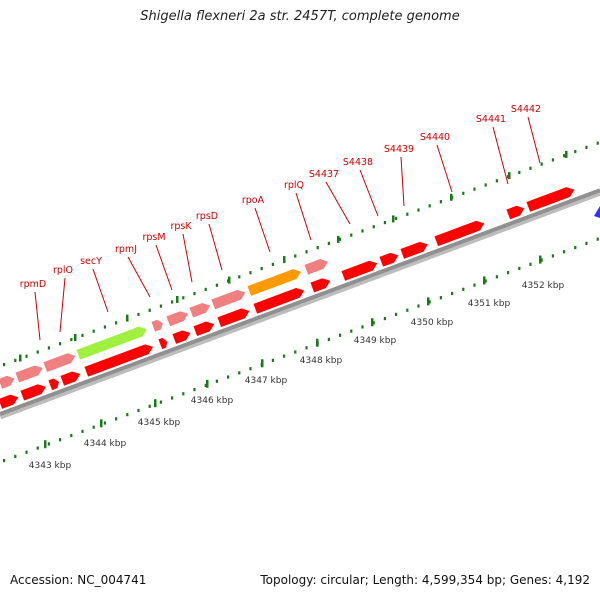 The width and height of the screenshot is (600, 600). I want to click on gene-rpmD, so click(8, 382).